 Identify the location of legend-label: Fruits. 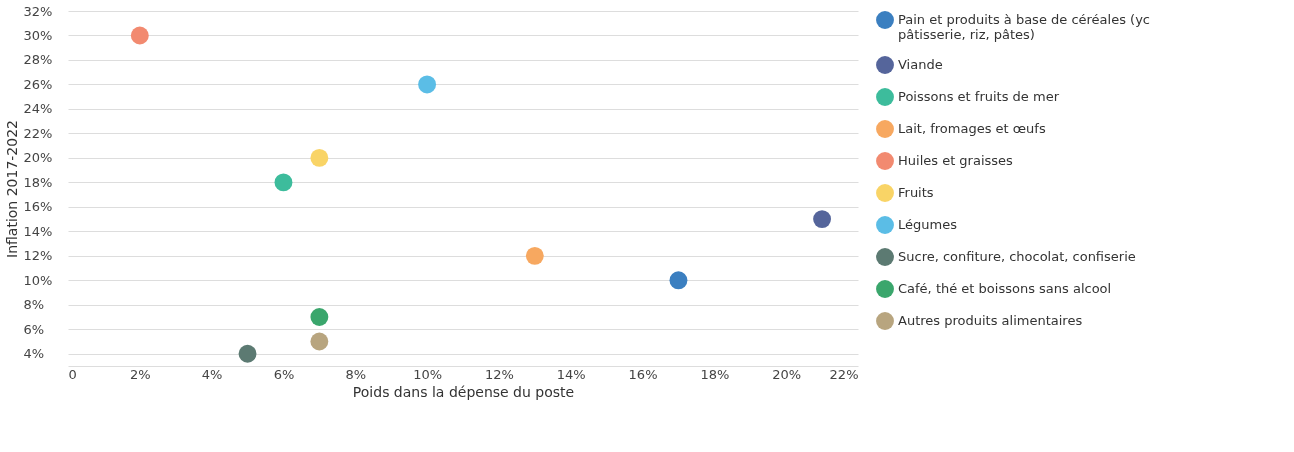
(916, 192).